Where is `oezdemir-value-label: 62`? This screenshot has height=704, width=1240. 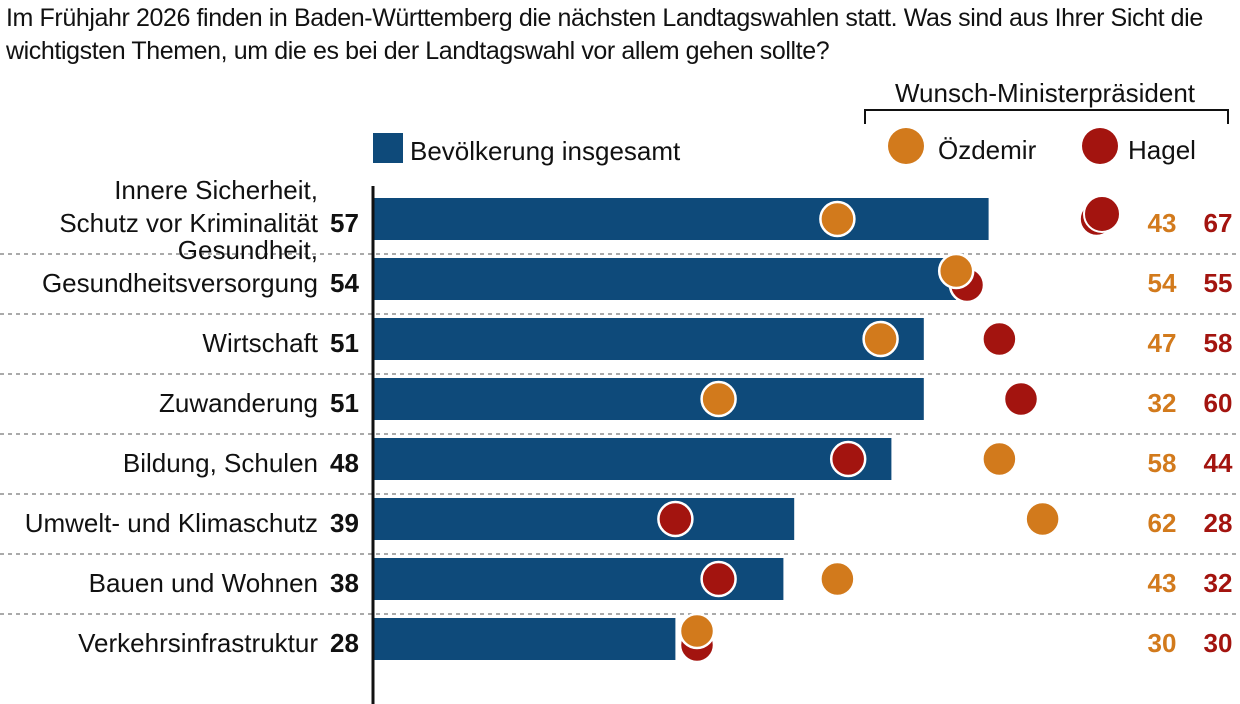
oezdemir-value-label: 62 is located at coordinates (1162, 523).